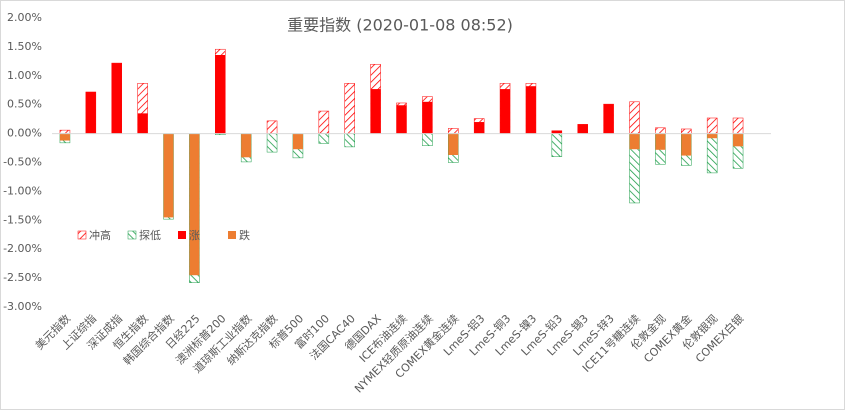  Describe the element at coordinates (24, 46) in the screenshot. I see `y-tick-label: 1.50%` at that location.